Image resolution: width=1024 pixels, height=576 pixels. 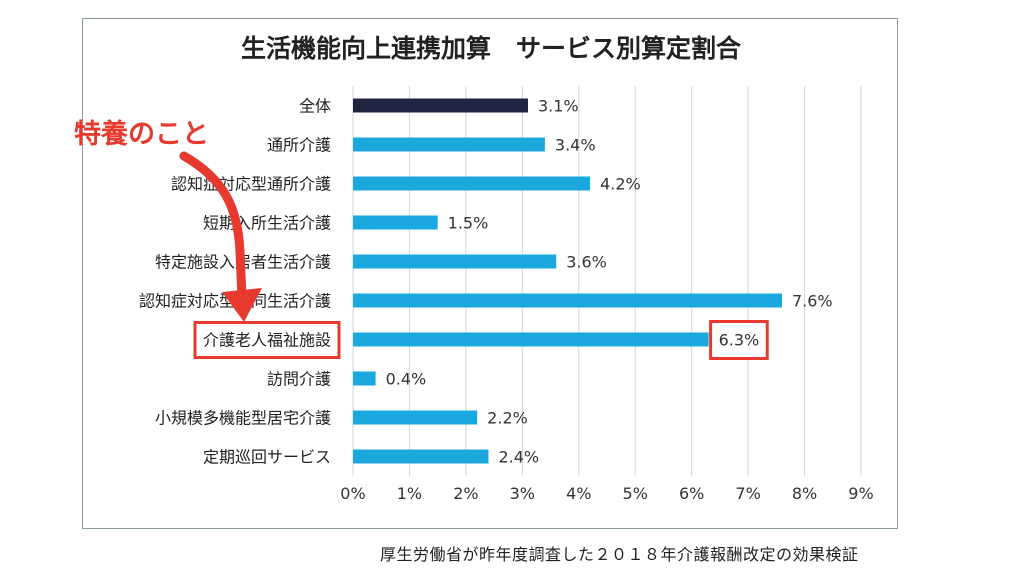 I want to click on callout-label: 特養のこと, so click(x=141, y=134).